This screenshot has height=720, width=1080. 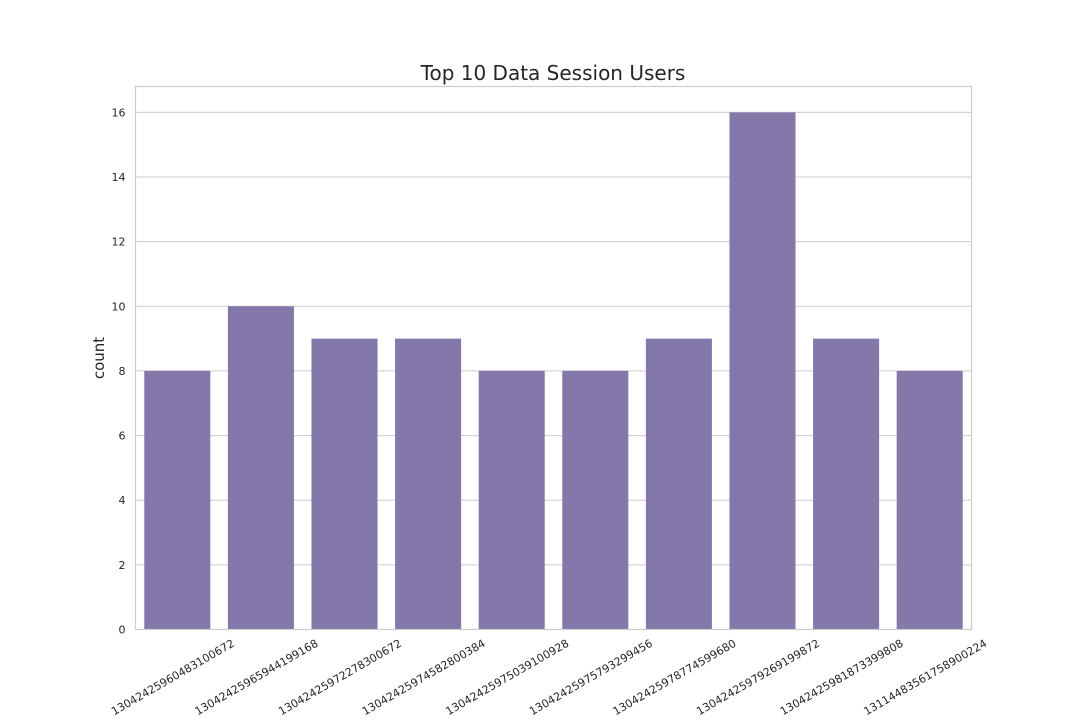 I want to click on y-tick-label: 4, so click(x=122, y=500).